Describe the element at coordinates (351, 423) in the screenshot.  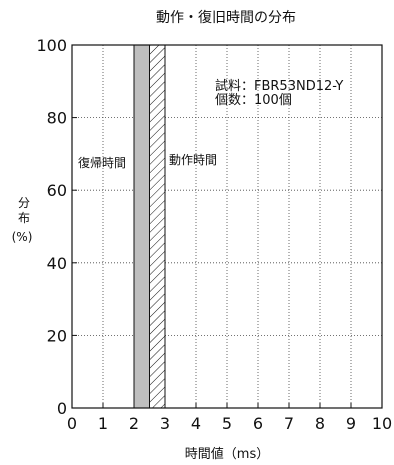
I see `x-tick-label: 9` at that location.